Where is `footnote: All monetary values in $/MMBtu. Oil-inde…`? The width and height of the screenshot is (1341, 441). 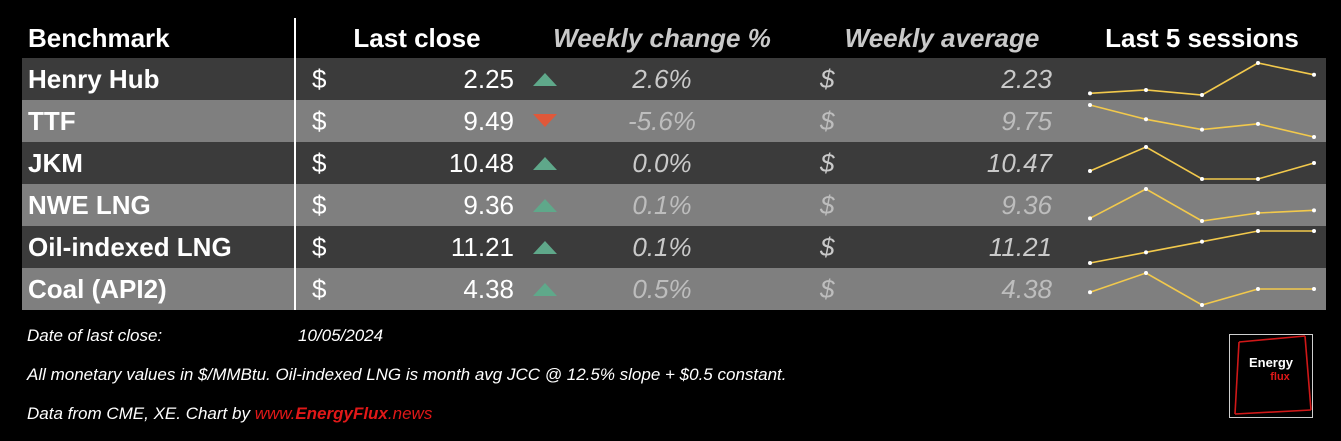 footnote: All monetary values in $/MMBtu. Oil-inde… is located at coordinates (407, 374).